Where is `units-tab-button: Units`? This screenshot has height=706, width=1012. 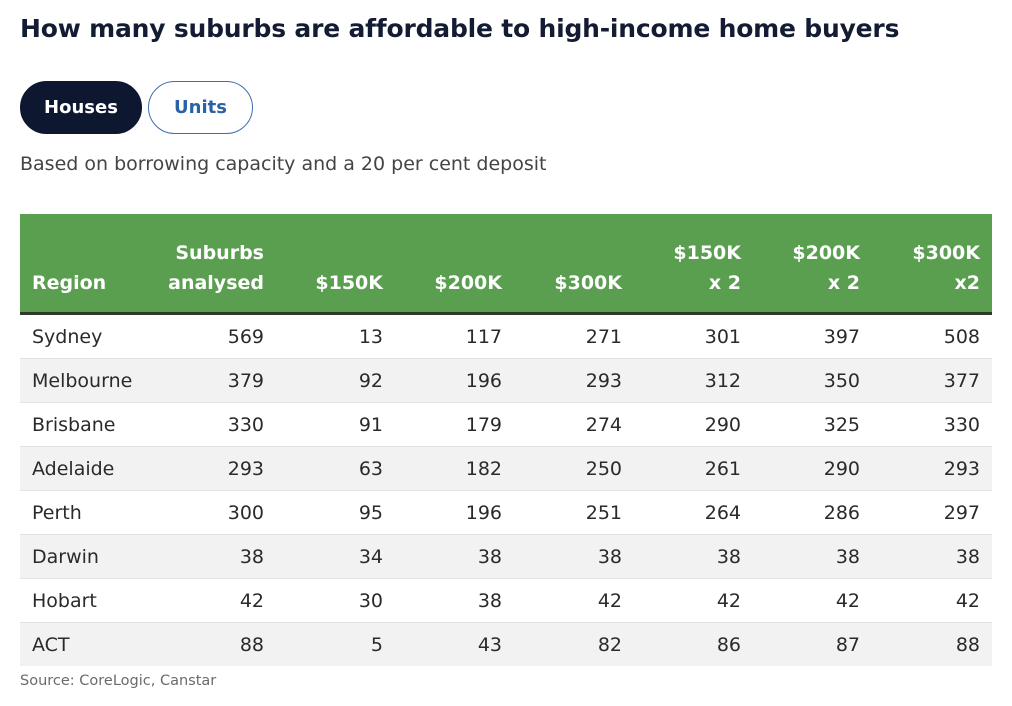 units-tab-button: Units is located at coordinates (200, 107).